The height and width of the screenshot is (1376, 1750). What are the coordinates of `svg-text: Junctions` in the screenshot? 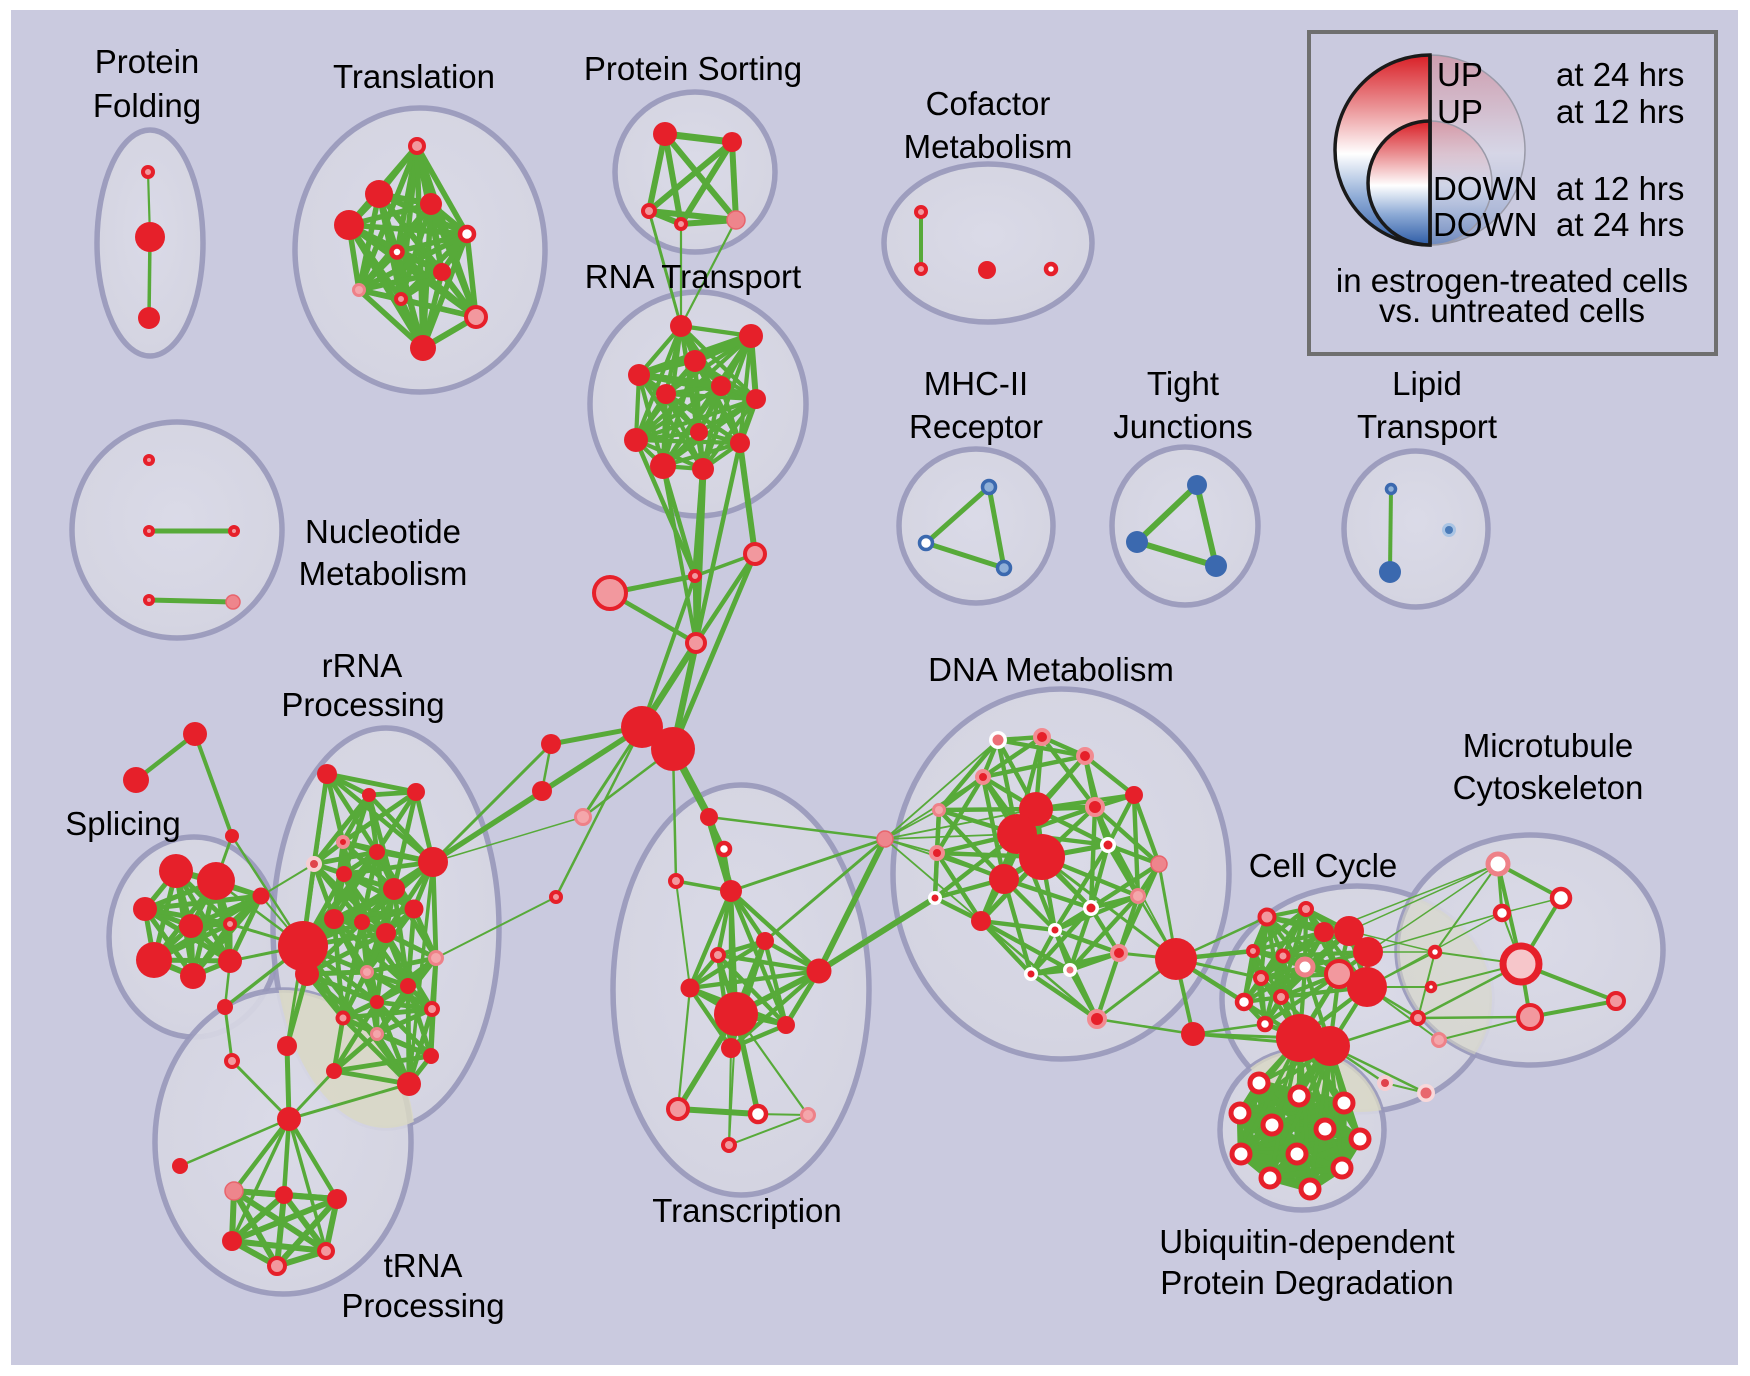 It's located at (1182, 426).